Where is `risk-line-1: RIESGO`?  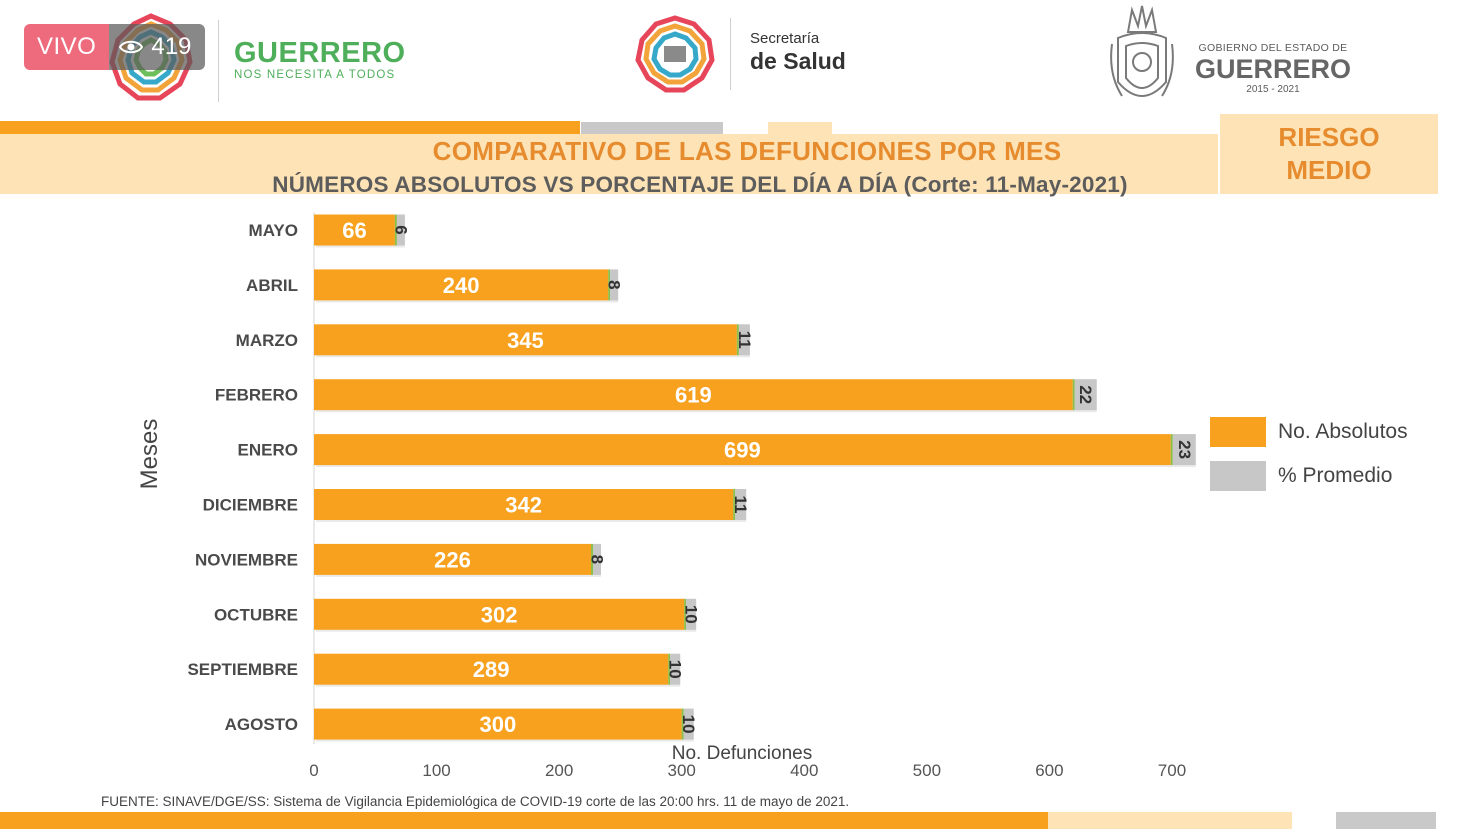
risk-line-1: RIESGO is located at coordinates (1329, 137).